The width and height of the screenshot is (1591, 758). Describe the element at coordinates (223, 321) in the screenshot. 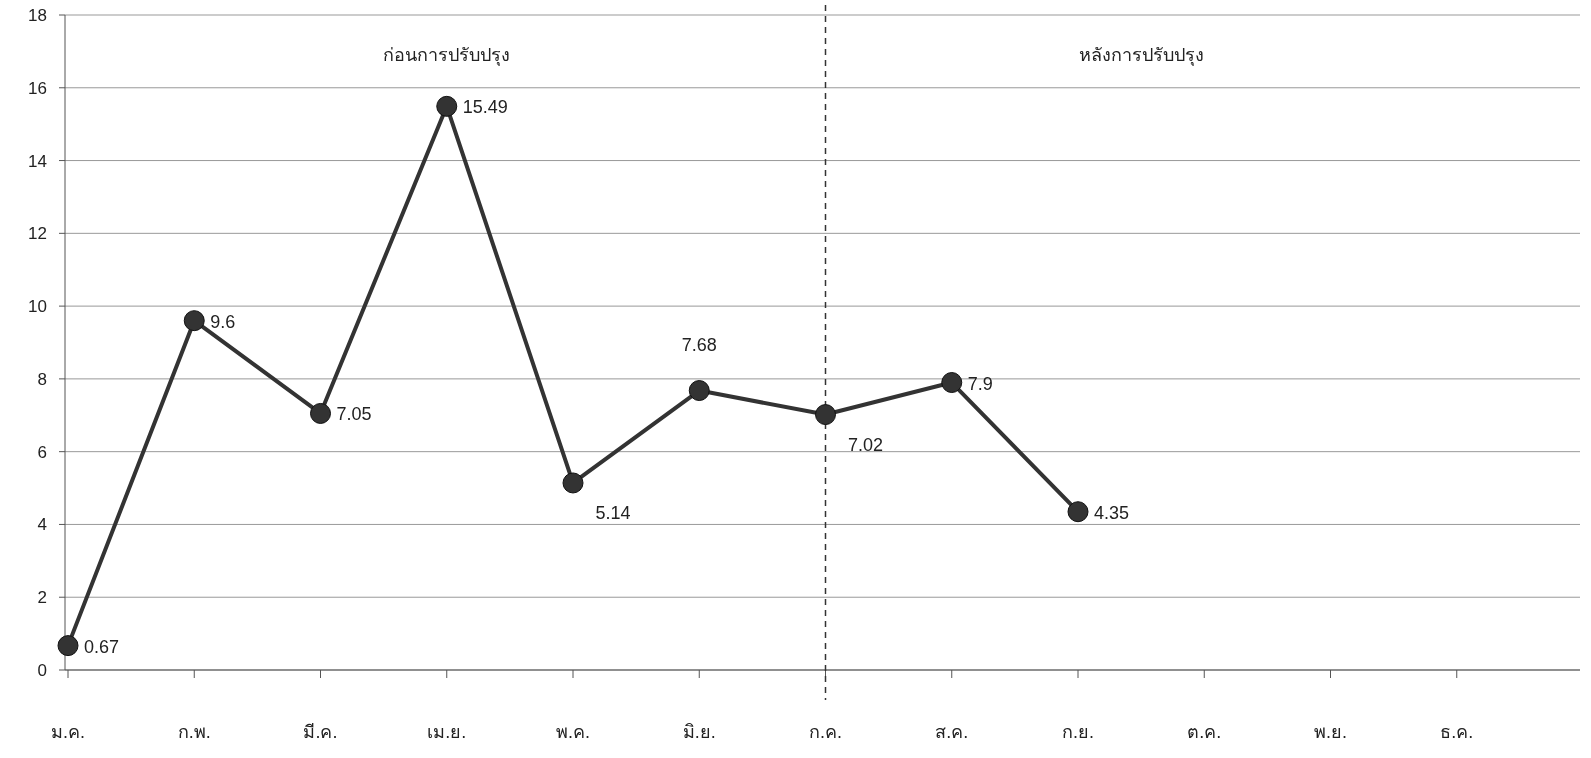

I see `data-label: 9.6` at that location.